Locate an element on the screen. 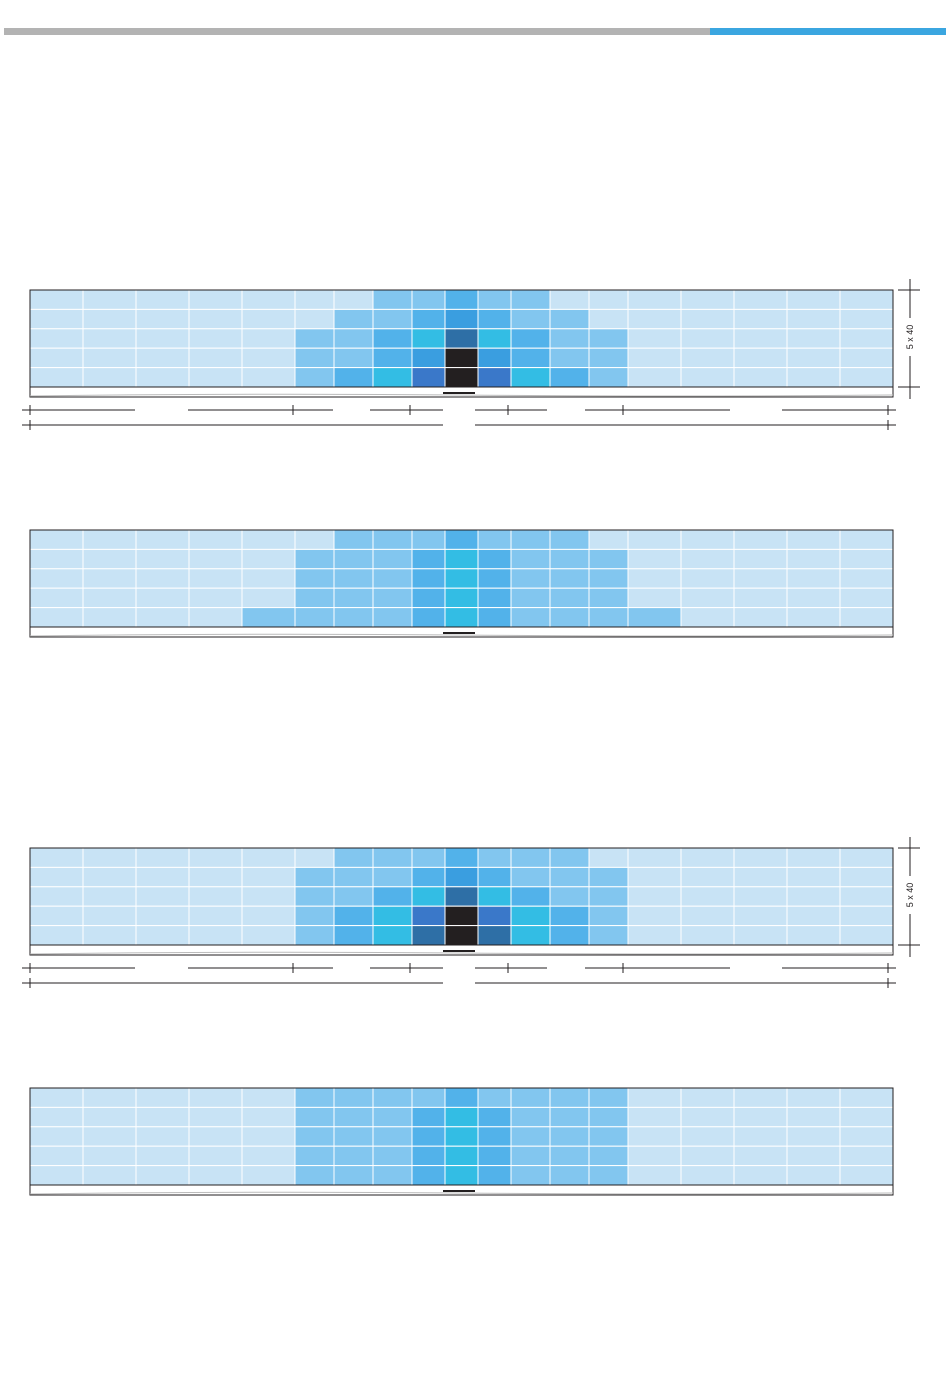 The image size is (950, 1378). road-edge-line is located at coordinates (461, 1193).